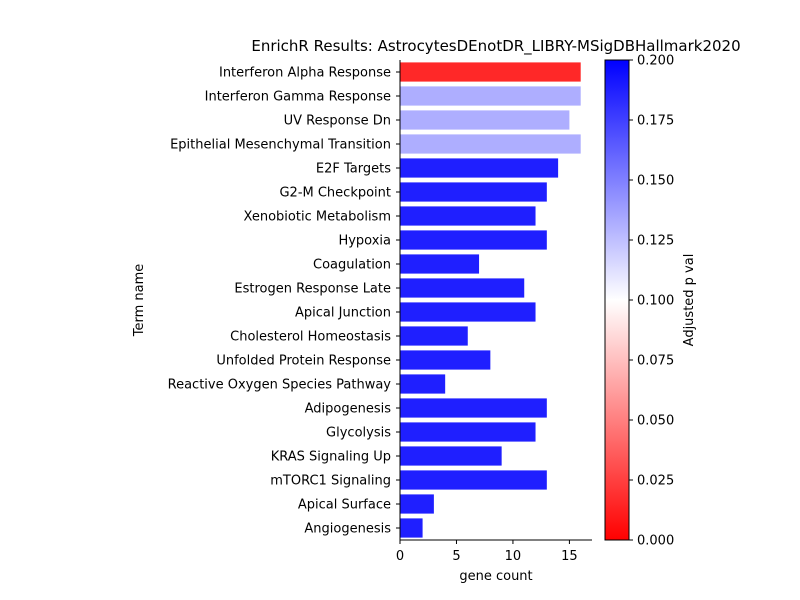 The image size is (800, 600). Describe the element at coordinates (456, 556) in the screenshot. I see `x-tick-label: 5` at that location.